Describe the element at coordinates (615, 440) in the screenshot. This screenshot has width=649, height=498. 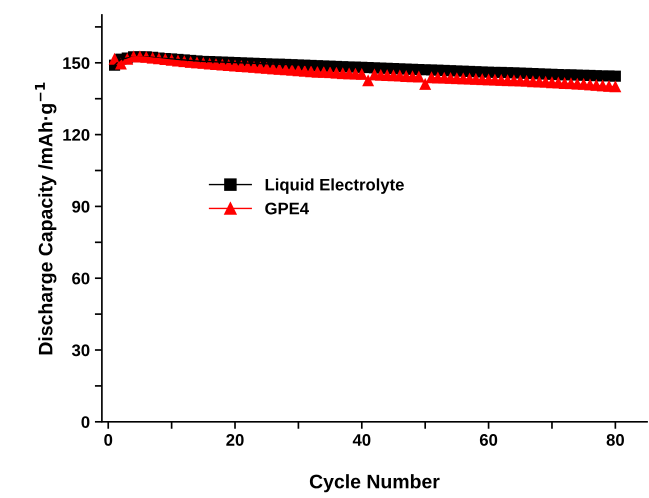
I see `x-tick-label: 80` at that location.